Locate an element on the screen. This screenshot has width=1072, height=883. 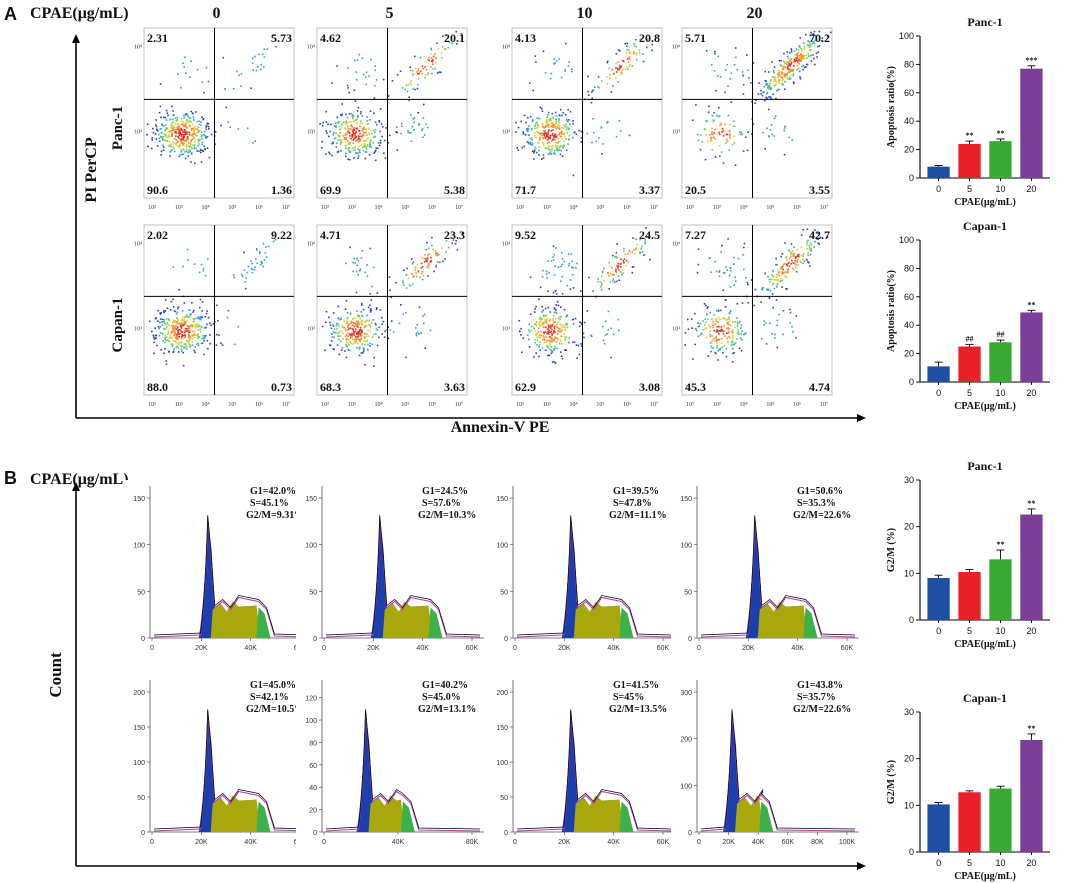
hist-x-tick: 40K is located at coordinates (613, 842).